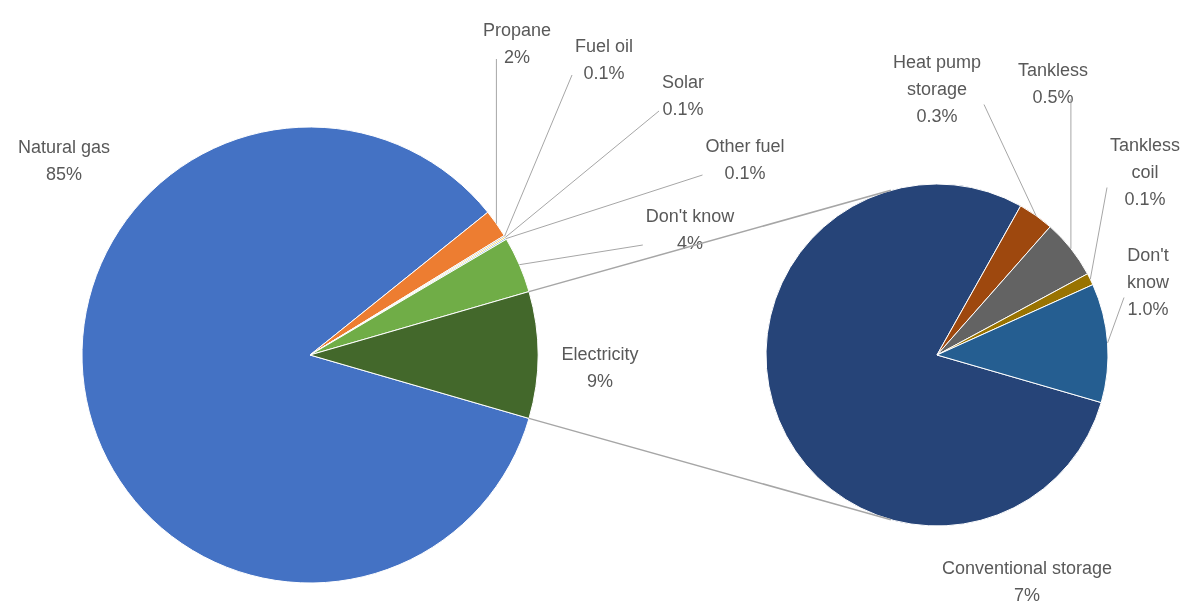 The height and width of the screenshot is (605, 1192). Describe the element at coordinates (937, 75) in the screenshot. I see `slice-label: Heat pump storage` at that location.